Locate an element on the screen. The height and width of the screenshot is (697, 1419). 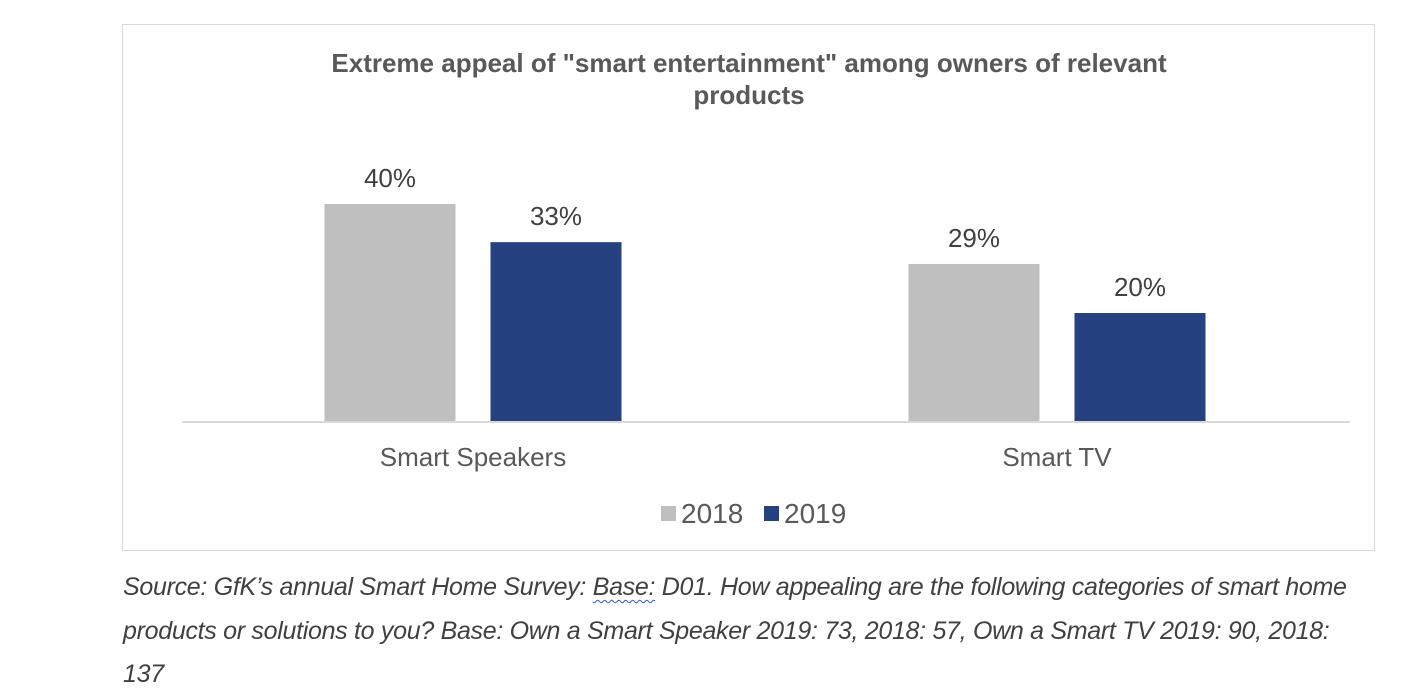
legend-swatch-2019 is located at coordinates (771, 513).